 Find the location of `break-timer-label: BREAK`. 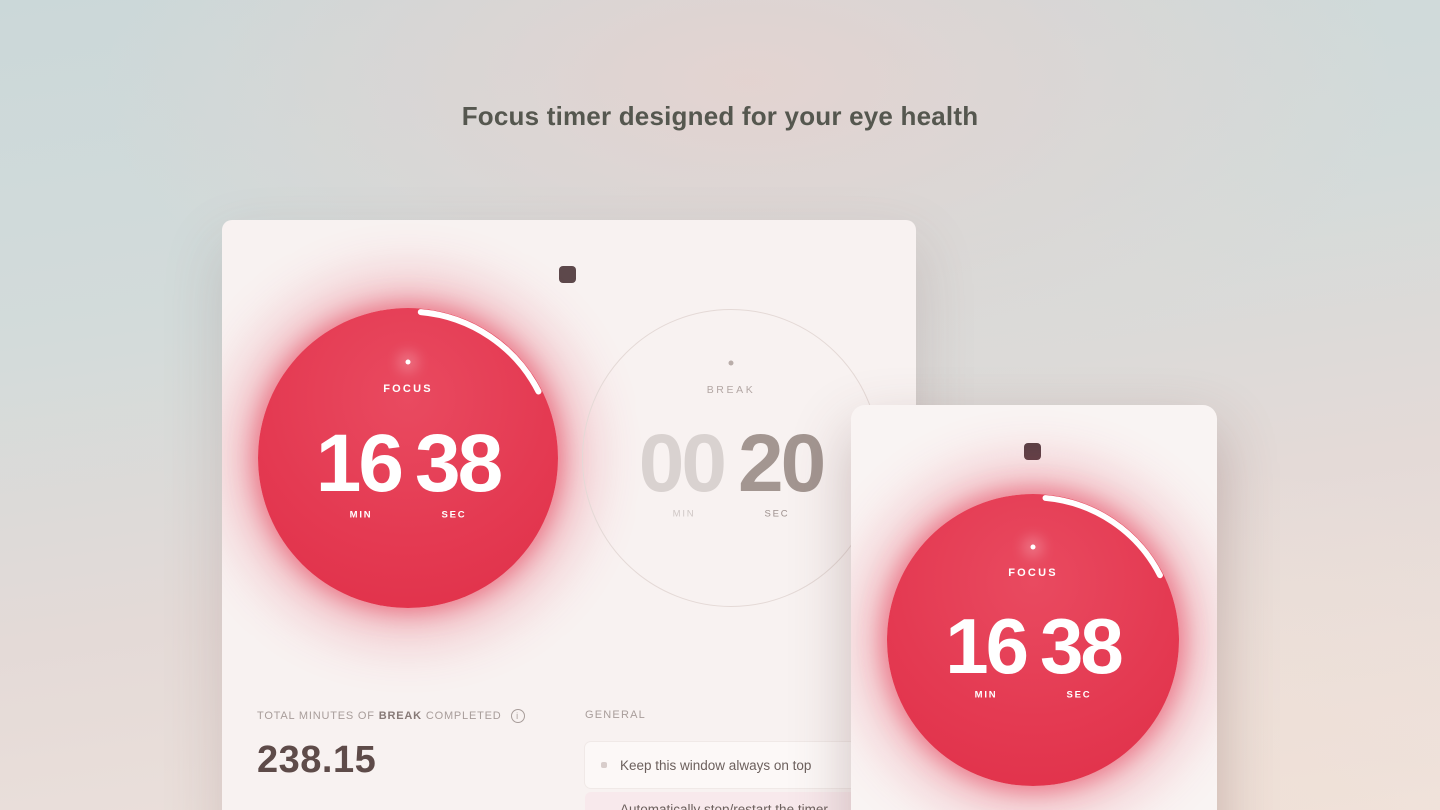

break-timer-label: BREAK is located at coordinates (731, 389).